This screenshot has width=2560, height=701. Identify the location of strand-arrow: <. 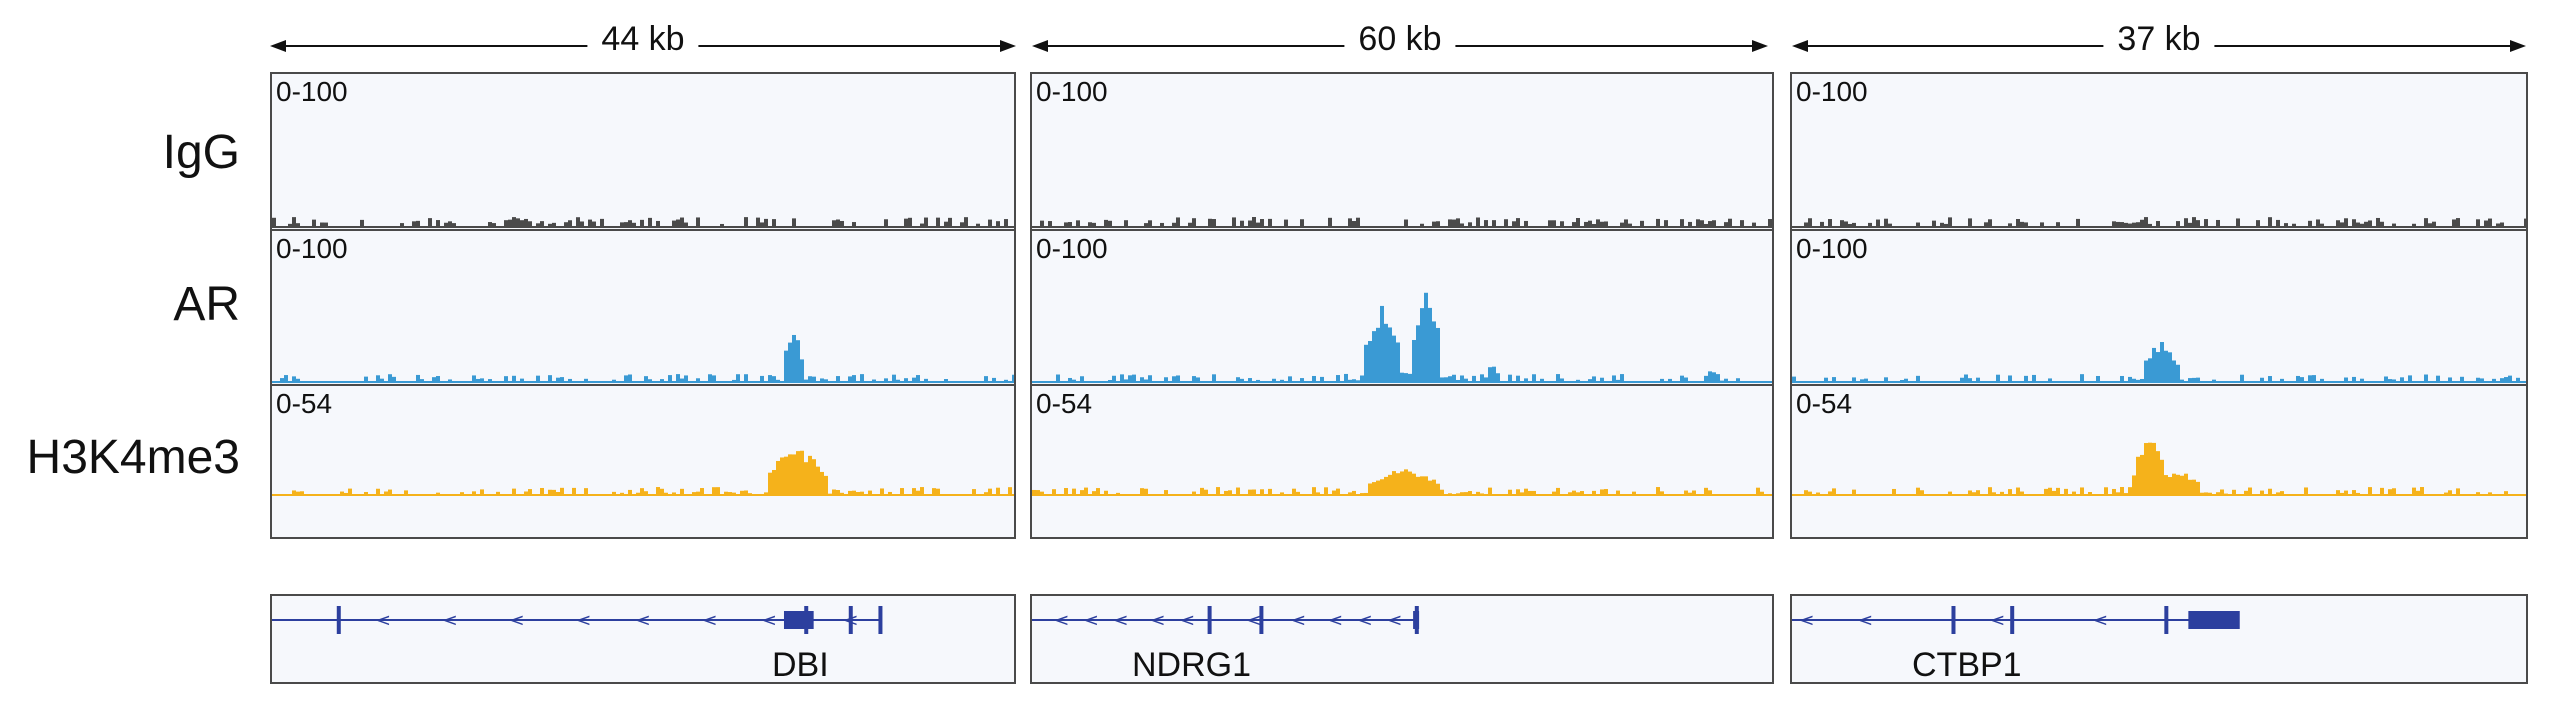
(1365, 620).